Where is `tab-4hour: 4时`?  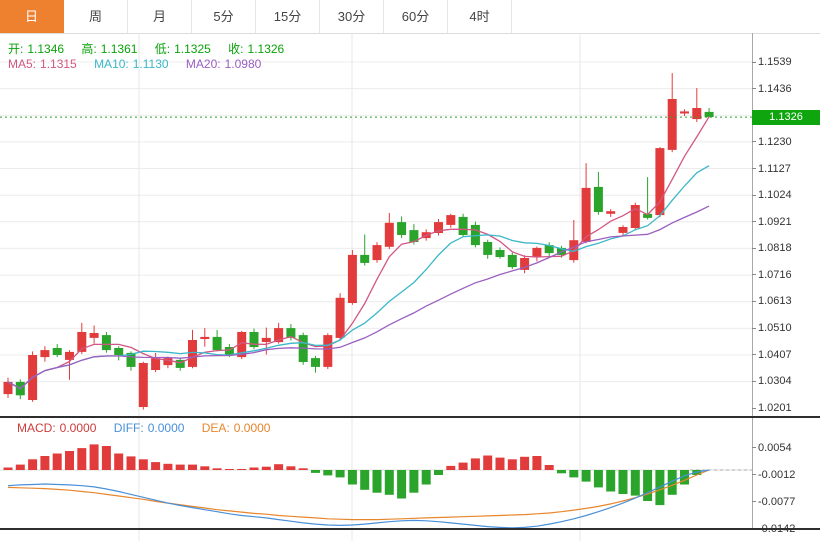
tab-4hour: 4时 is located at coordinates (480, 16).